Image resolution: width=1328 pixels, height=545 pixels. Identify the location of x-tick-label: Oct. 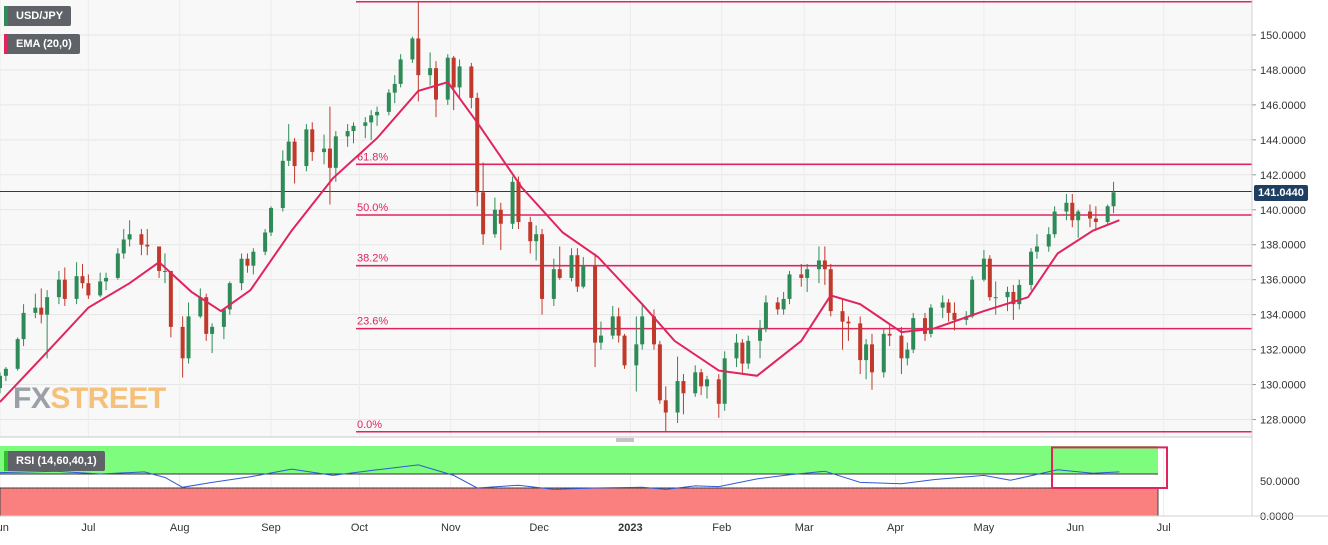
(359, 528).